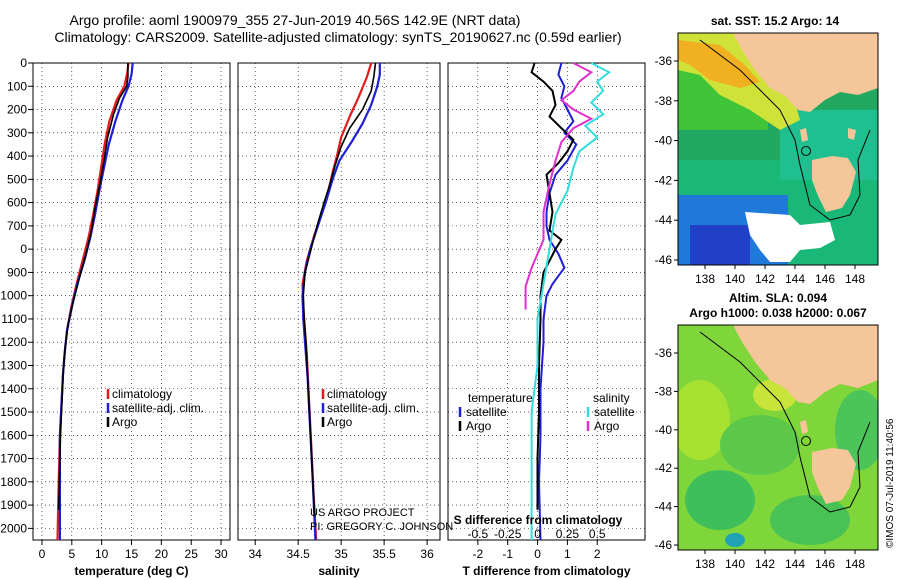 This screenshot has height=580, width=900. What do you see at coordinates (507, 554) in the screenshot?
I see `x-tick-label: -1` at bounding box center [507, 554].